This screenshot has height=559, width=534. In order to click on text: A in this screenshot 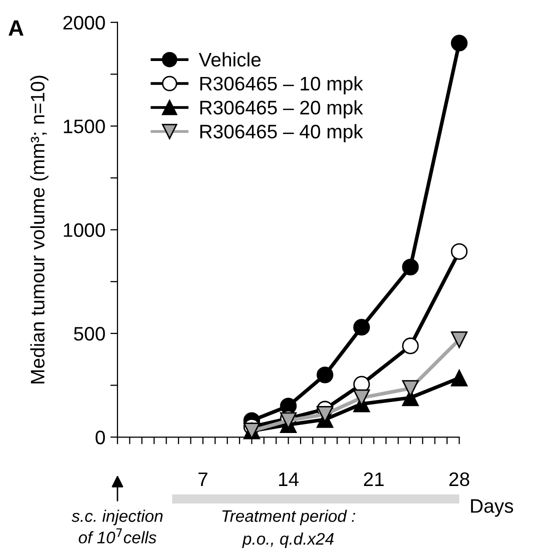, I will do `click(16, 28)`.